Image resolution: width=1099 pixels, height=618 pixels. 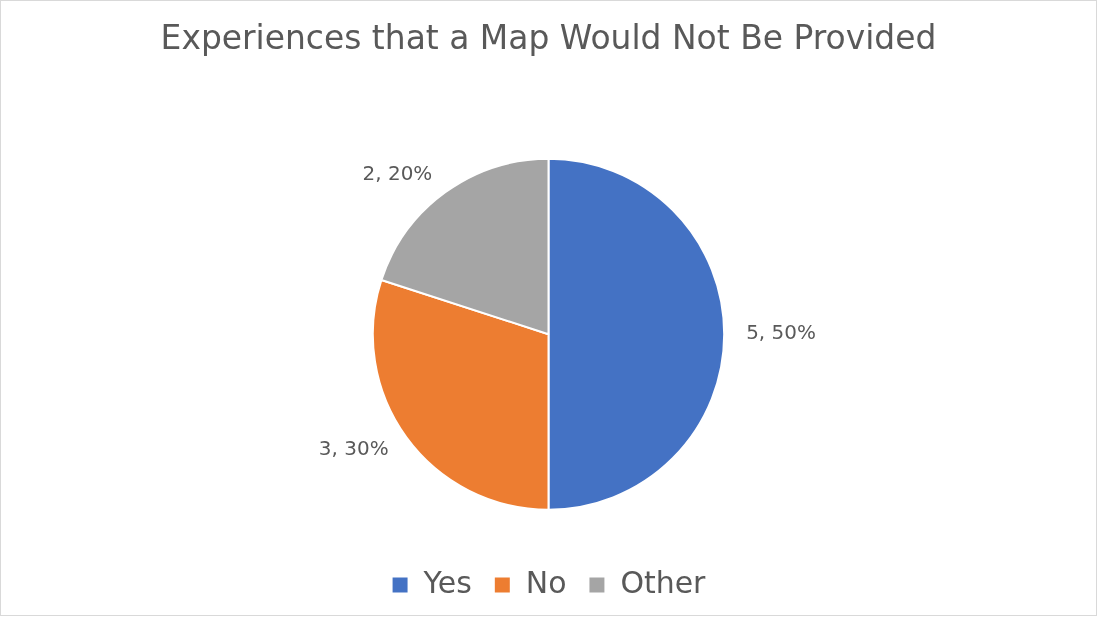 What do you see at coordinates (447, 582) in the screenshot?
I see `legend-label: Yes` at bounding box center [447, 582].